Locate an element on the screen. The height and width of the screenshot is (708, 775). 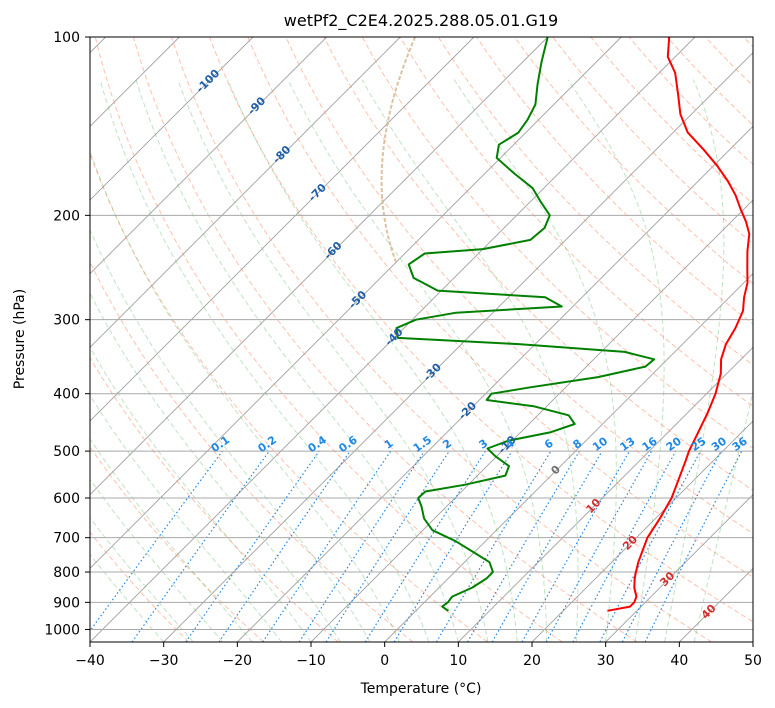
x-axis-label: Temperature (°C) is located at coordinates (421, 689).